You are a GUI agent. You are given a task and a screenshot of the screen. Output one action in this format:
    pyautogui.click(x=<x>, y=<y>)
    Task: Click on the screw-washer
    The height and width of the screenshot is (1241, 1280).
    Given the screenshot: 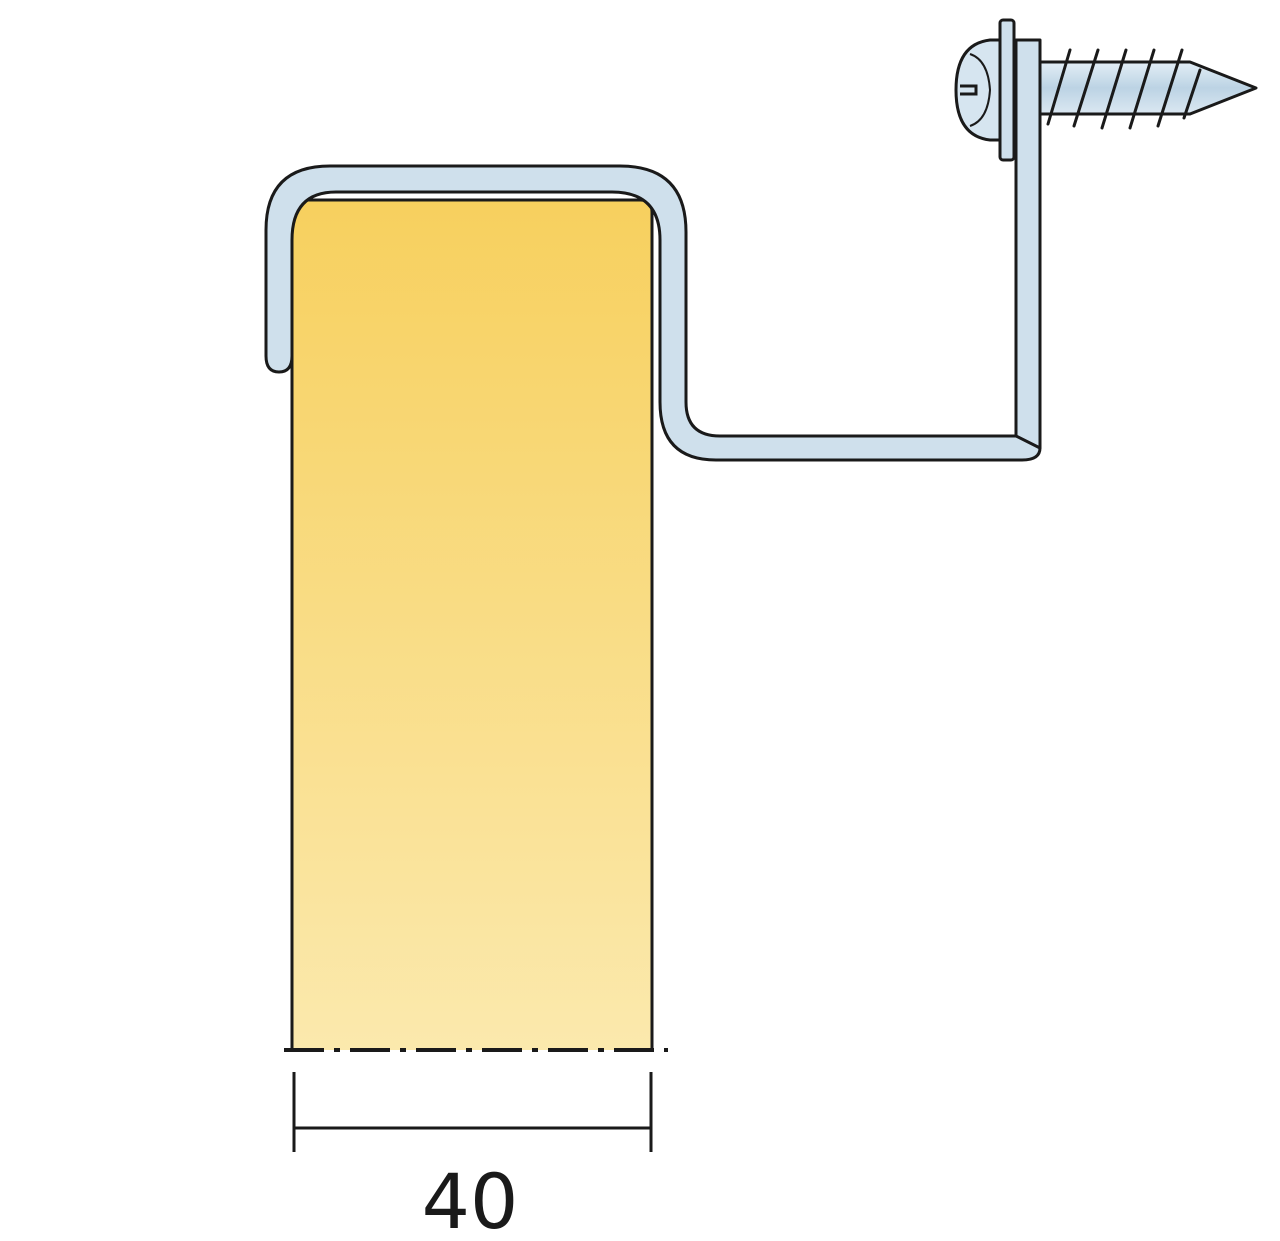 What is the action you would take?
    pyautogui.click(x=1007, y=90)
    